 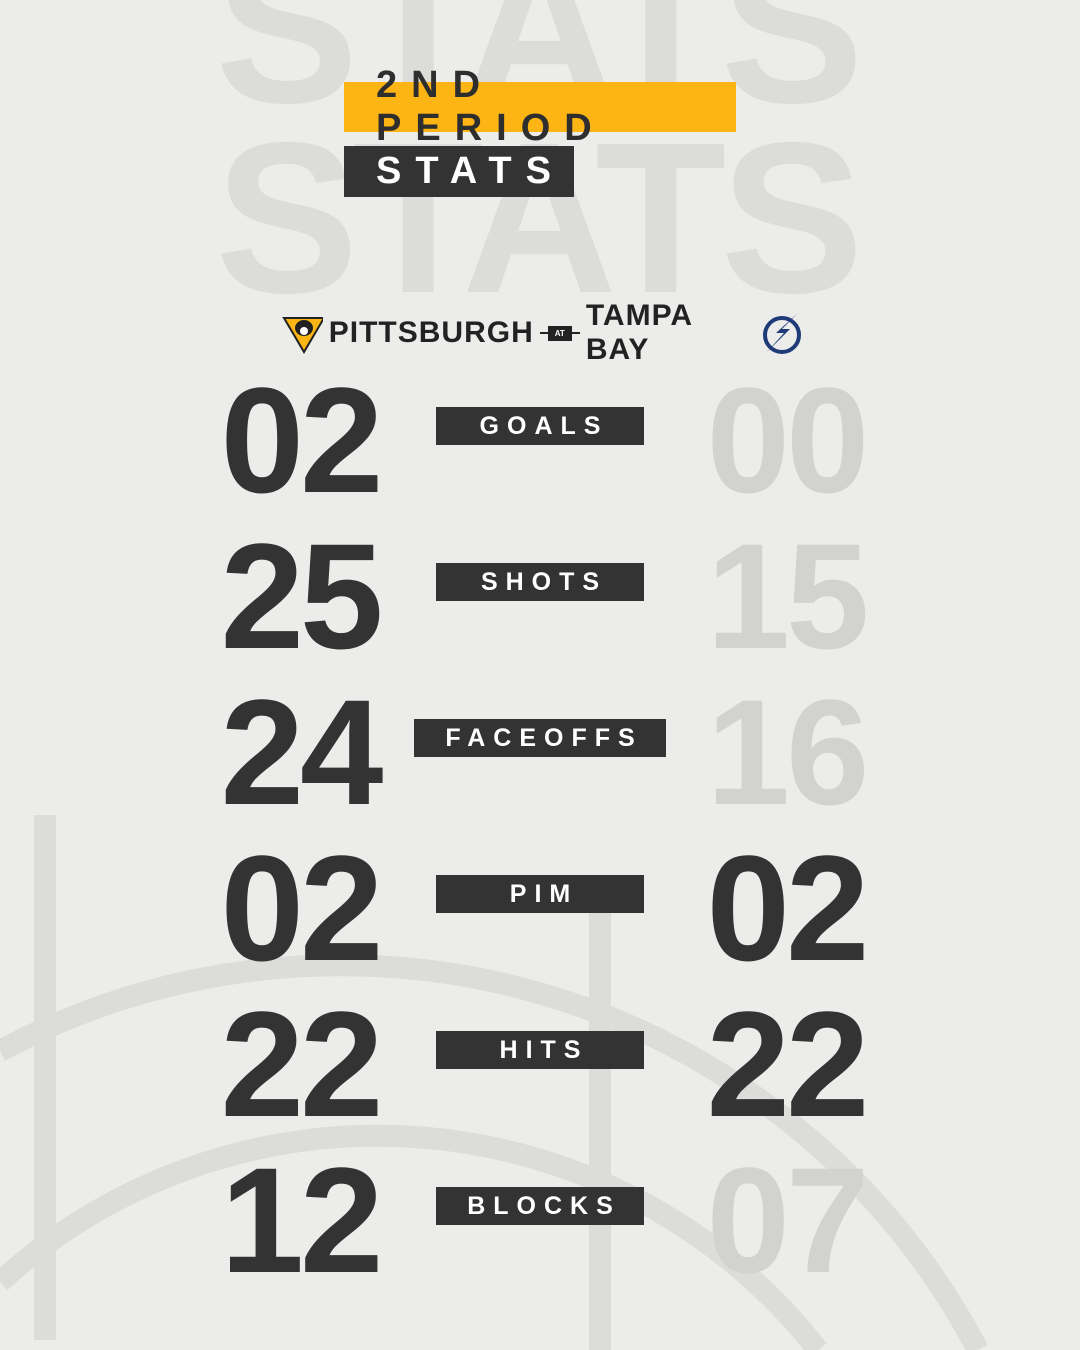 I want to click on stat-label: BLOCKS, so click(x=540, y=1206).